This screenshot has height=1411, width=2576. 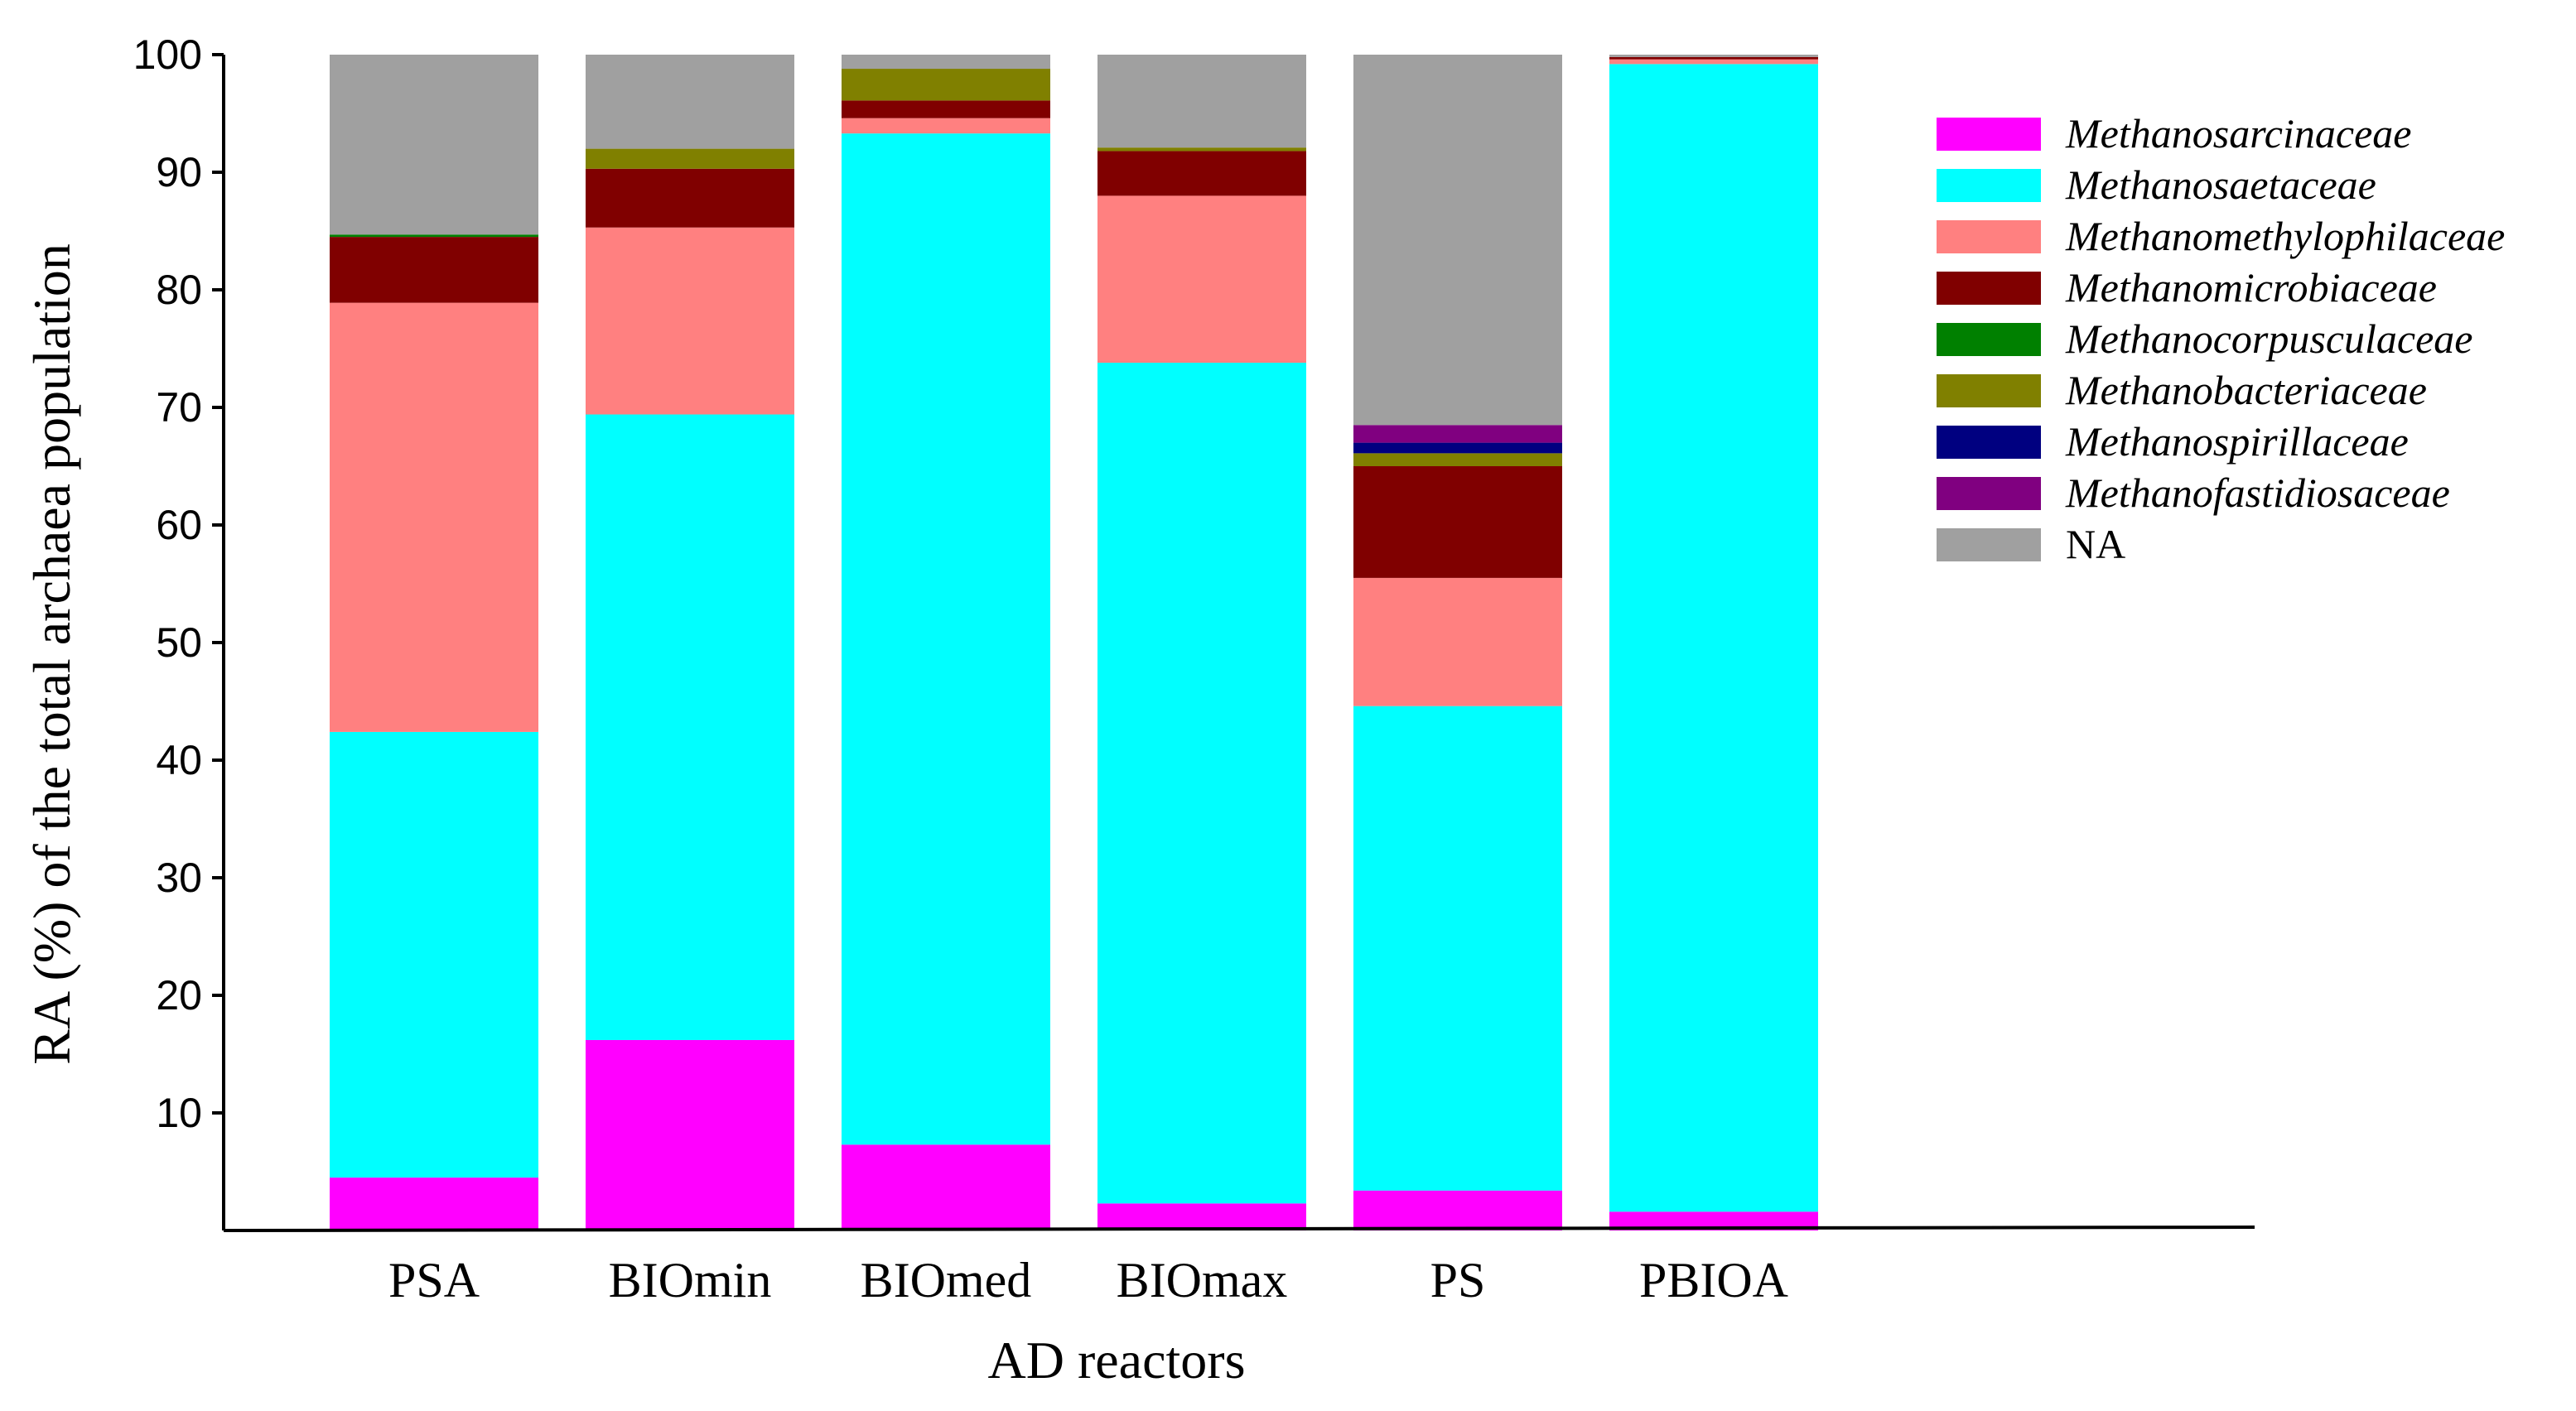 What do you see at coordinates (1989, 185) in the screenshot?
I see `legend-swatch-methanosaetaceae` at bounding box center [1989, 185].